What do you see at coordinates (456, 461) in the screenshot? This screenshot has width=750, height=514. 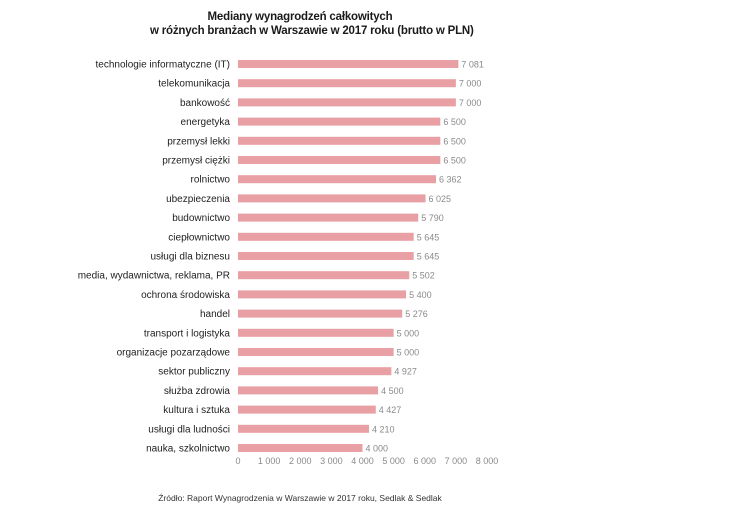 I see `x-tick-label: 7 000` at bounding box center [456, 461].